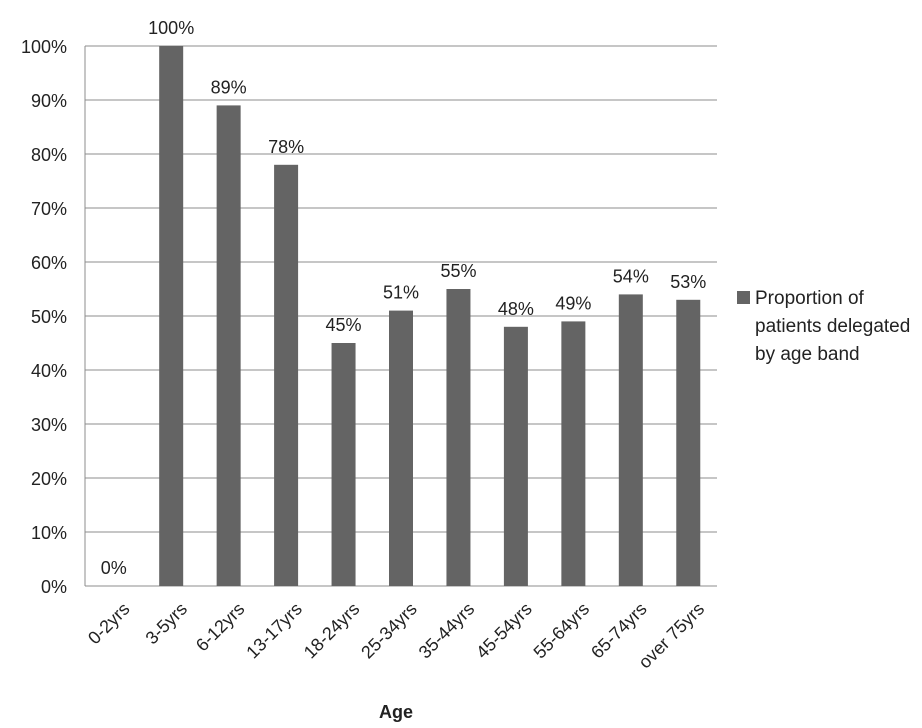 The width and height of the screenshot is (922, 728). Describe the element at coordinates (274, 631) in the screenshot. I see `x-tick-label: 13-17yrs` at that location.